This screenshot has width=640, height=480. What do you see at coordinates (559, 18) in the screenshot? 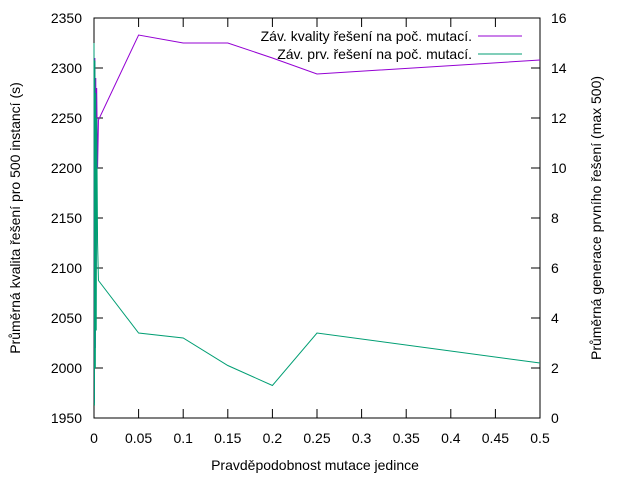
I see `y2-tick-label: 16` at bounding box center [559, 18].